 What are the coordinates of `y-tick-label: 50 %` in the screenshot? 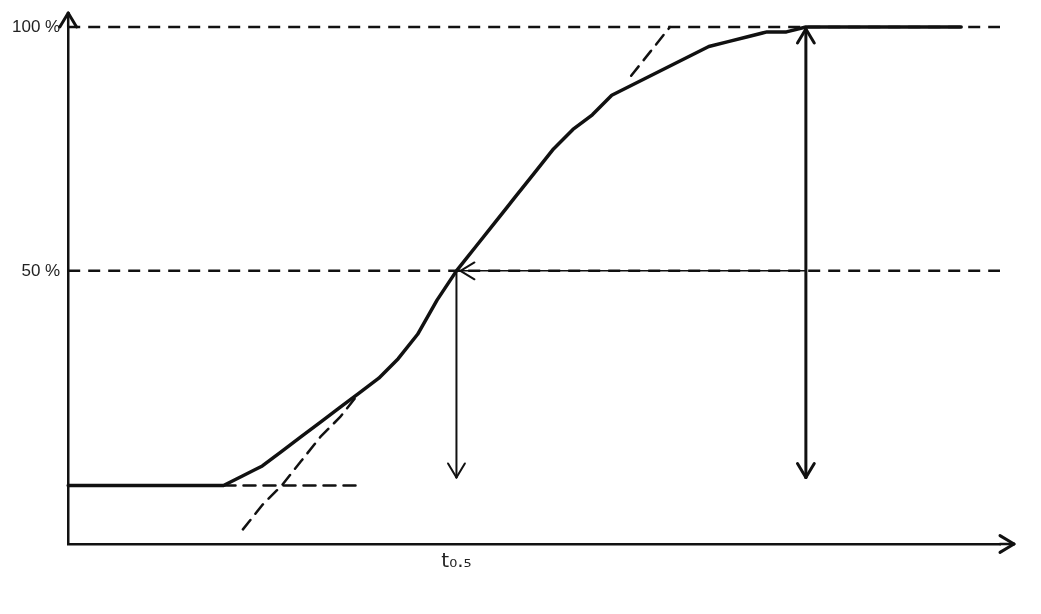 It's located at (41, 270).